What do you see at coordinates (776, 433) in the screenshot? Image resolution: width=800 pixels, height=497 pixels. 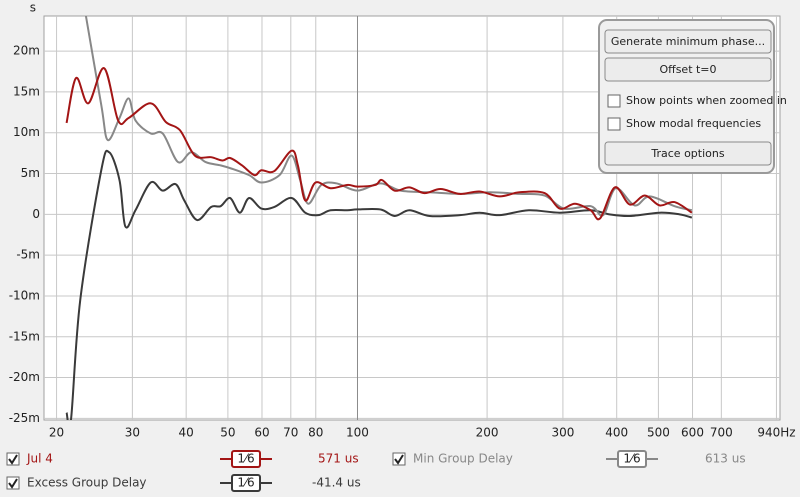 I see `x-tick-label: 940Hz` at bounding box center [776, 433].